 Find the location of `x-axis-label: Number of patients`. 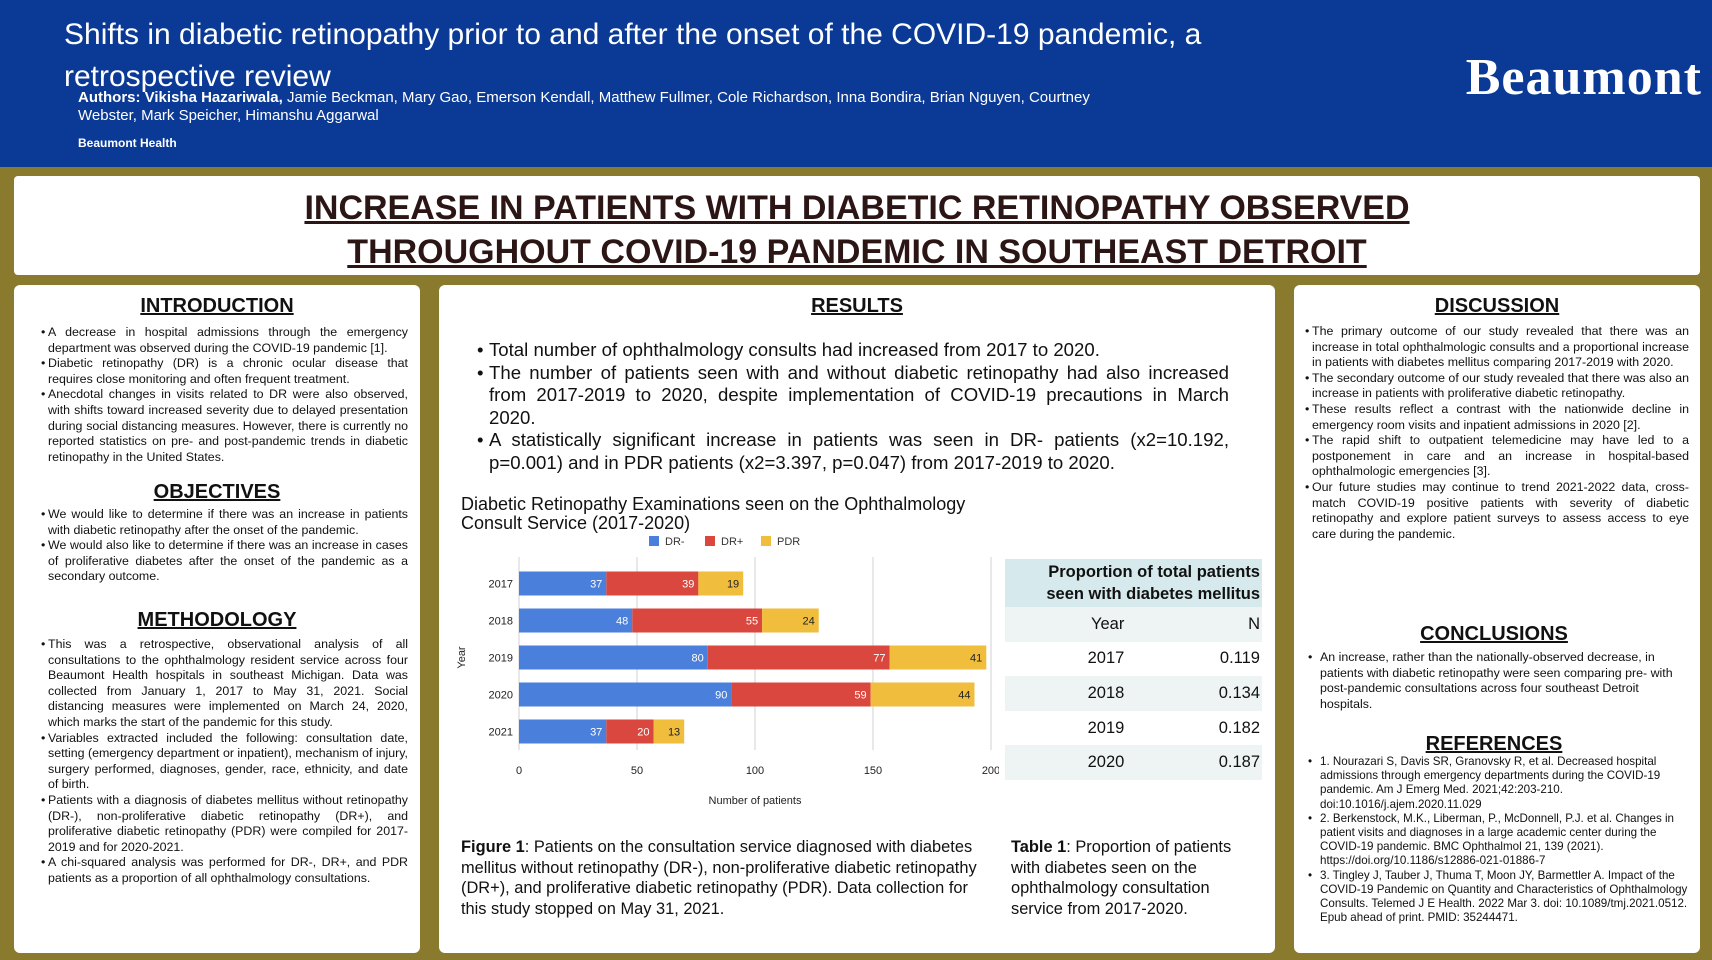

x-axis-label: Number of patients is located at coordinates (755, 801).